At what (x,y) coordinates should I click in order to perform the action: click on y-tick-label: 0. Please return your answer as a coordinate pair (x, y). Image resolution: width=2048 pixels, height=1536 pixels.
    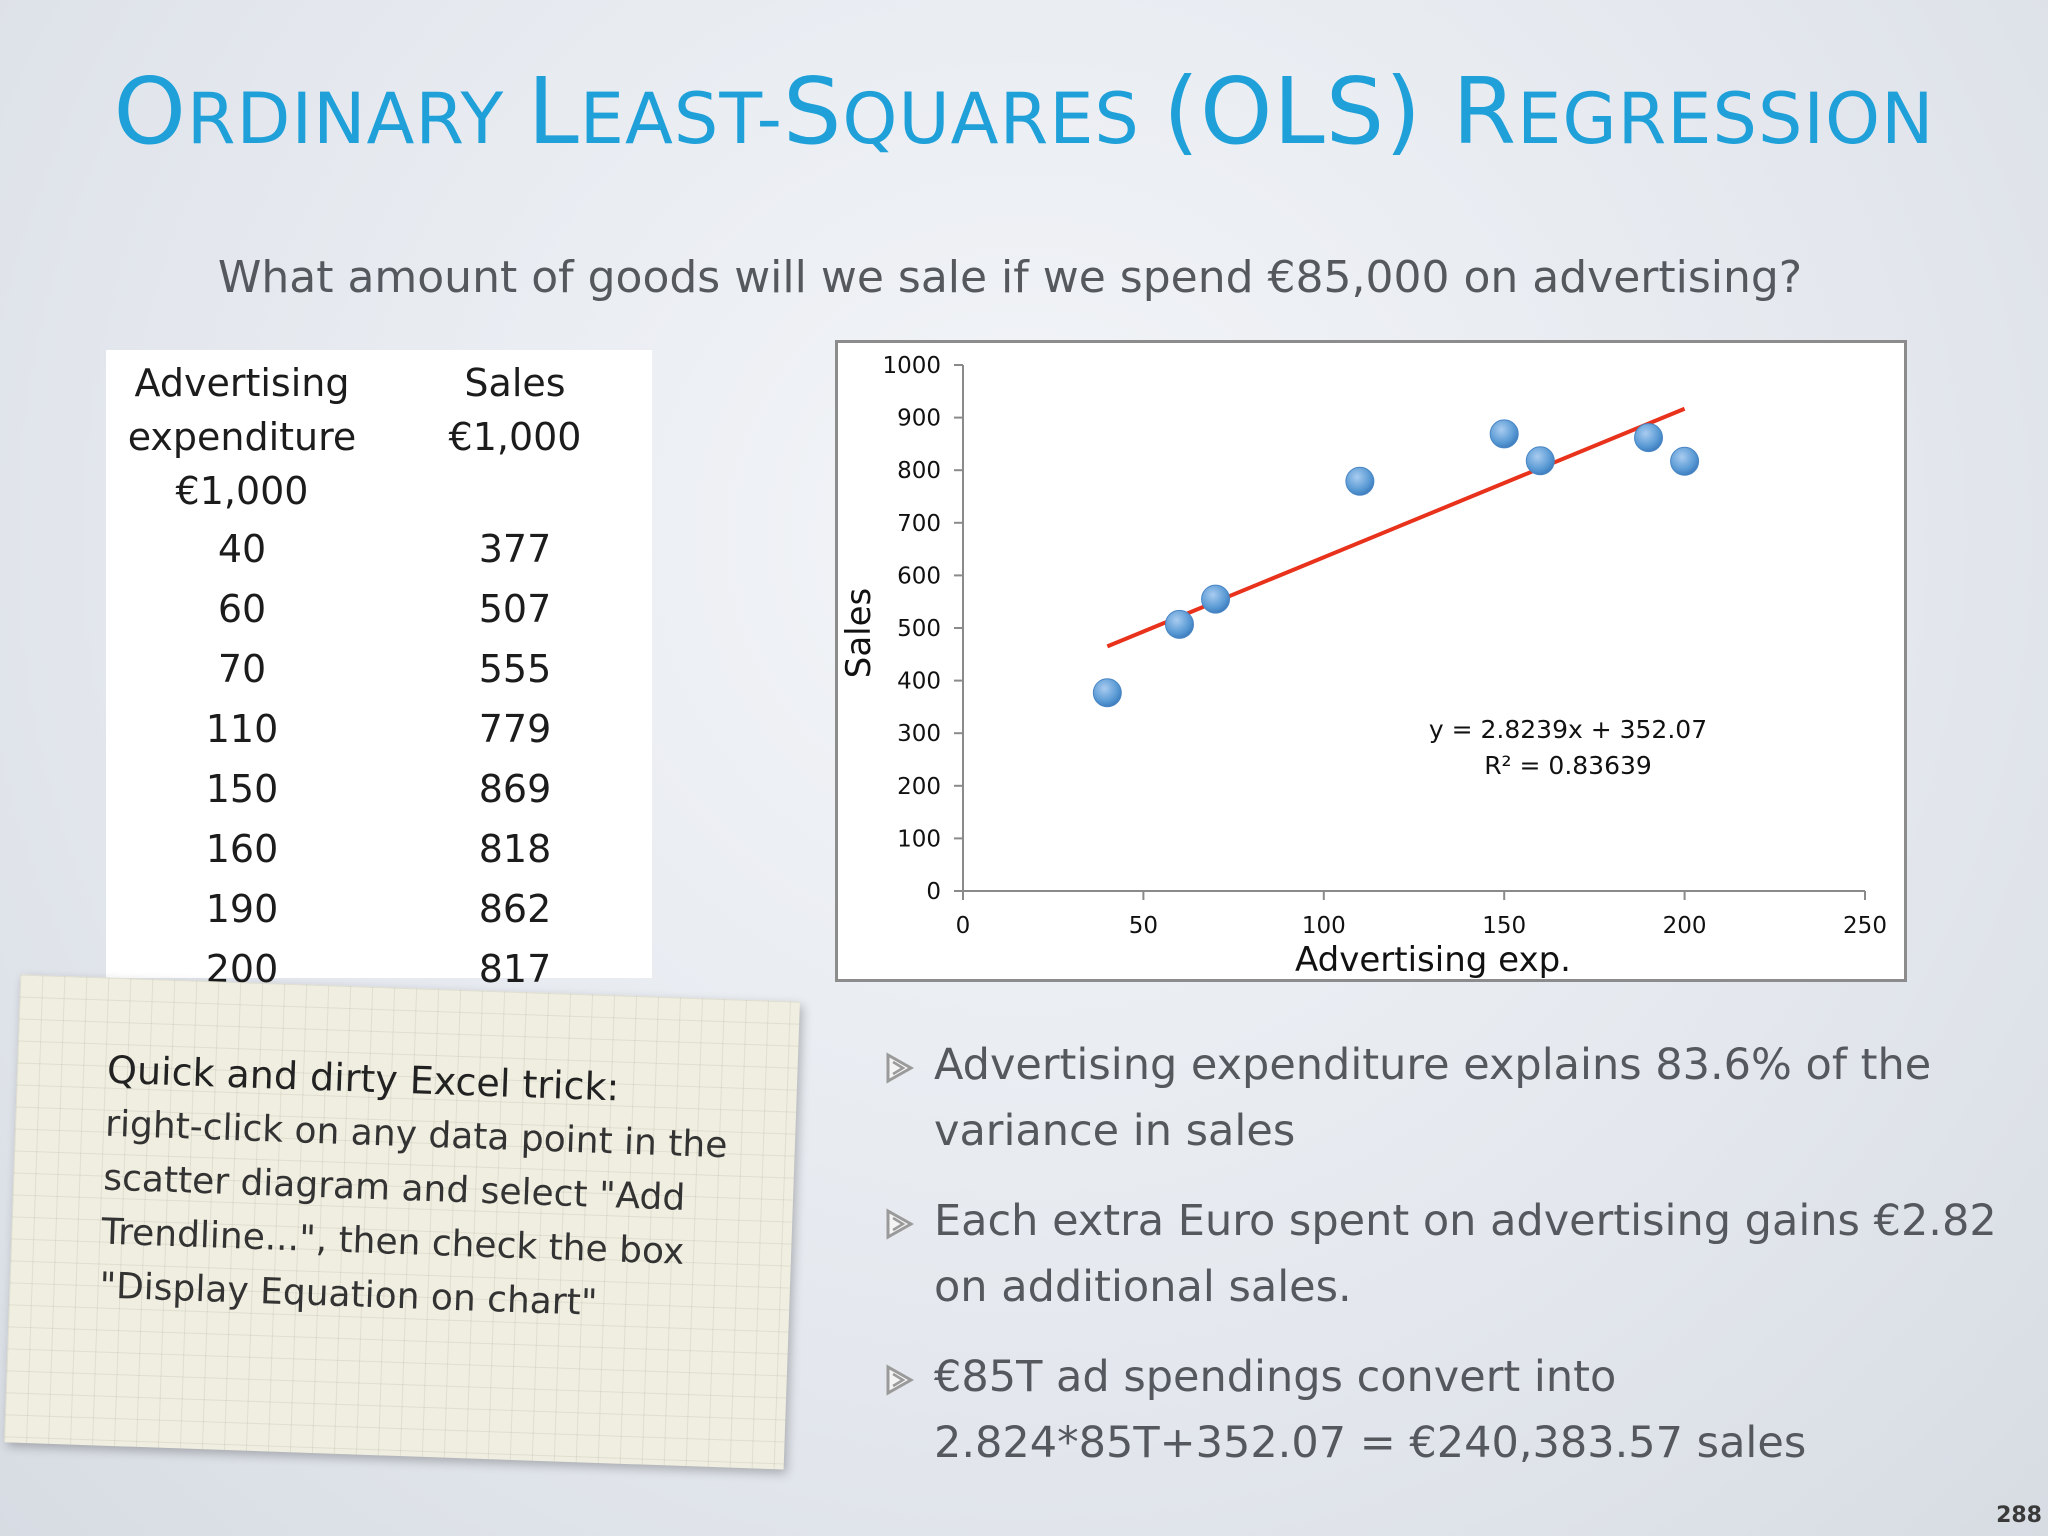
    Looking at the image, I should click on (933, 892).